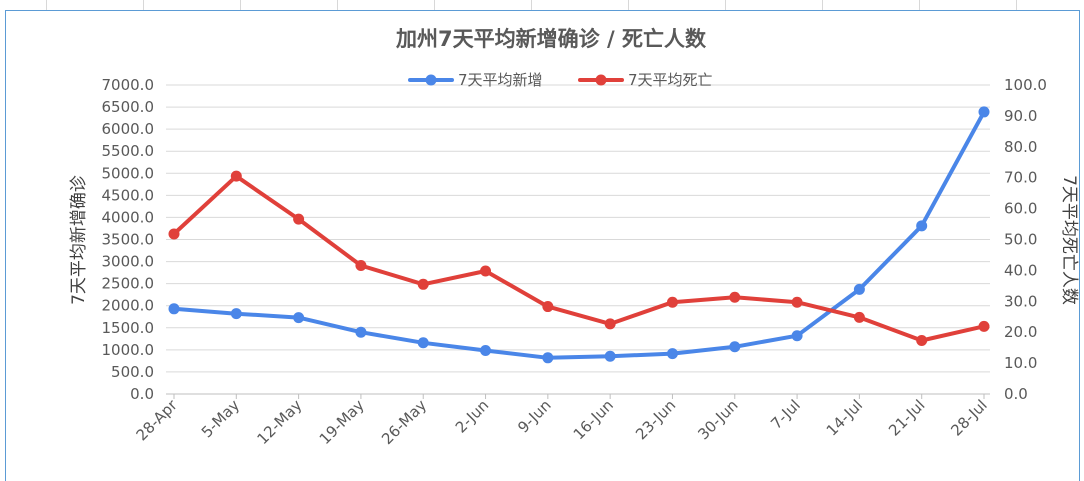 This screenshot has width=1084, height=481. What do you see at coordinates (1020, 147) in the screenshot?
I see `right-tick-label: 80.0` at bounding box center [1020, 147].